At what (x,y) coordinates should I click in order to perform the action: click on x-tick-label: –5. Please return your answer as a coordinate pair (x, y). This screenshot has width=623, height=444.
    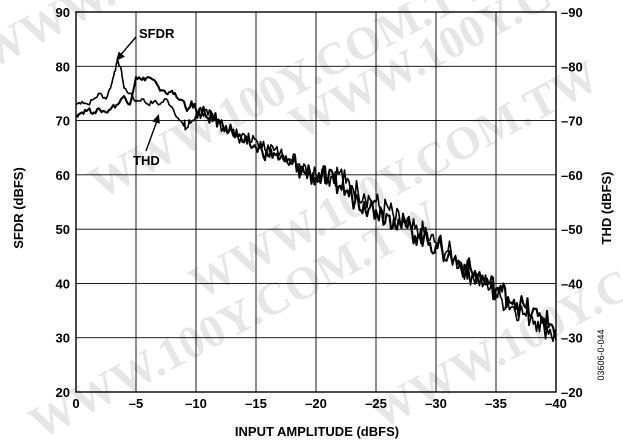
    Looking at the image, I should click on (136, 403).